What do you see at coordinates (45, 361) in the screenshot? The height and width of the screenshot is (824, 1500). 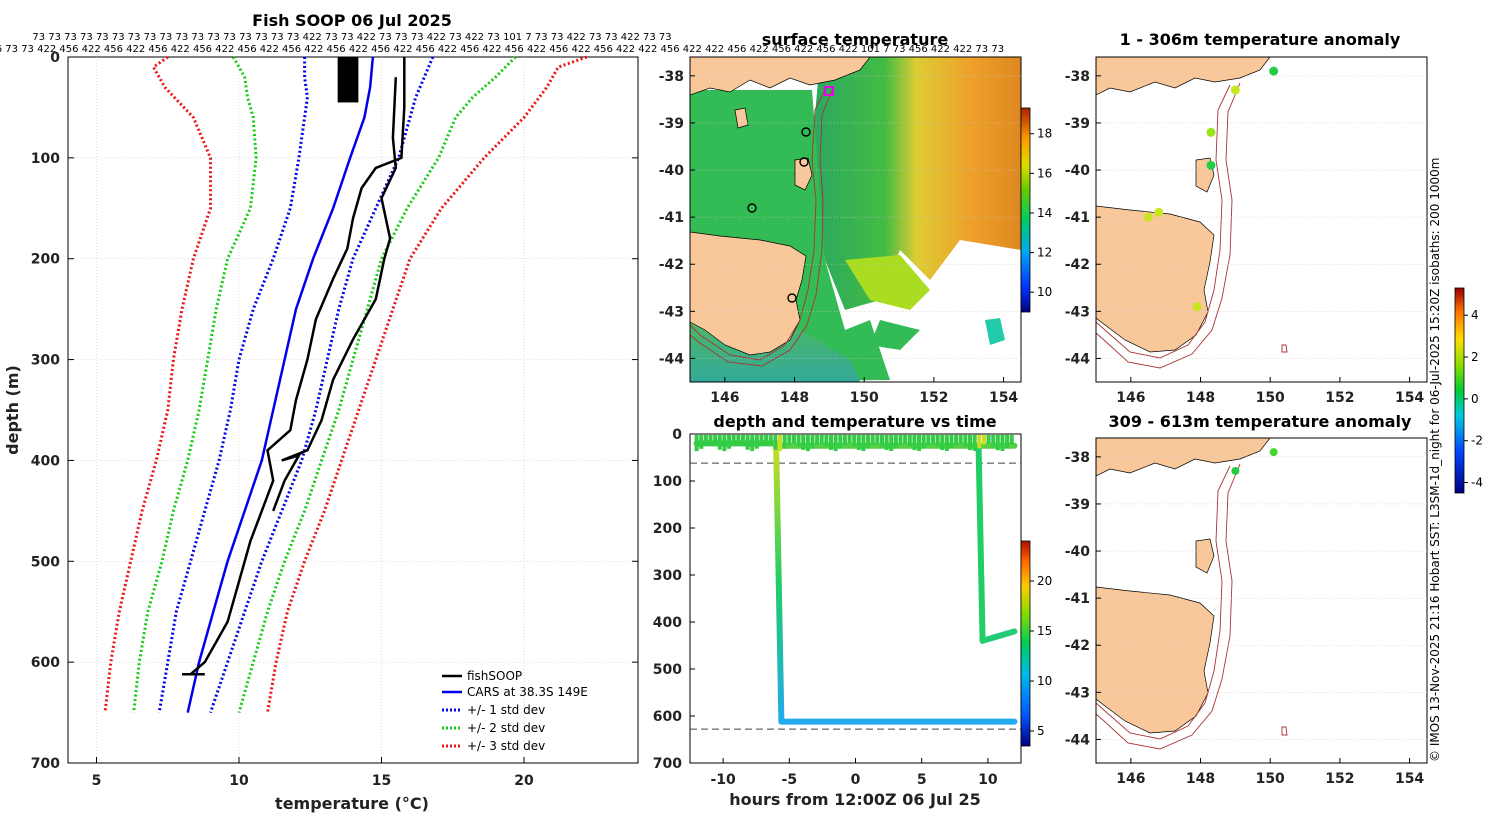 I see `profile-ytick-label: 300` at bounding box center [45, 361].